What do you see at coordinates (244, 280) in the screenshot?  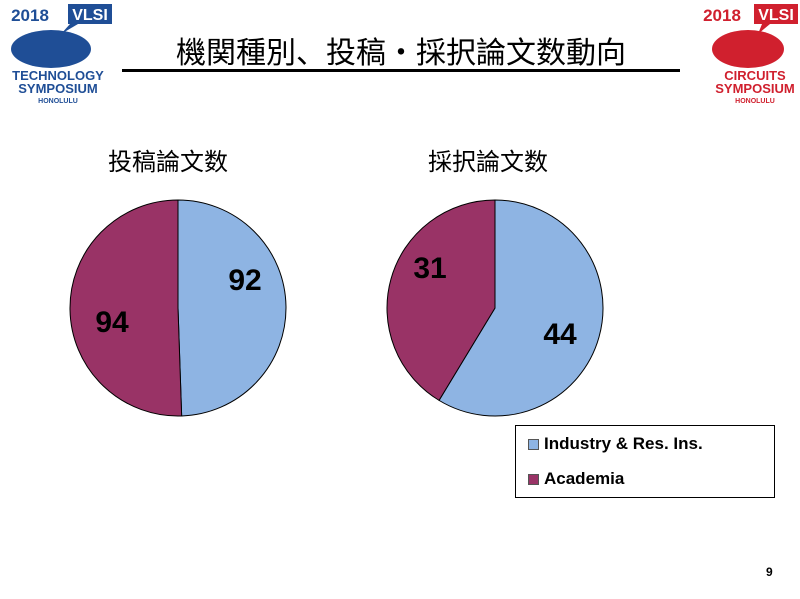 I see `pie-0-label-industry: 92` at bounding box center [244, 280].